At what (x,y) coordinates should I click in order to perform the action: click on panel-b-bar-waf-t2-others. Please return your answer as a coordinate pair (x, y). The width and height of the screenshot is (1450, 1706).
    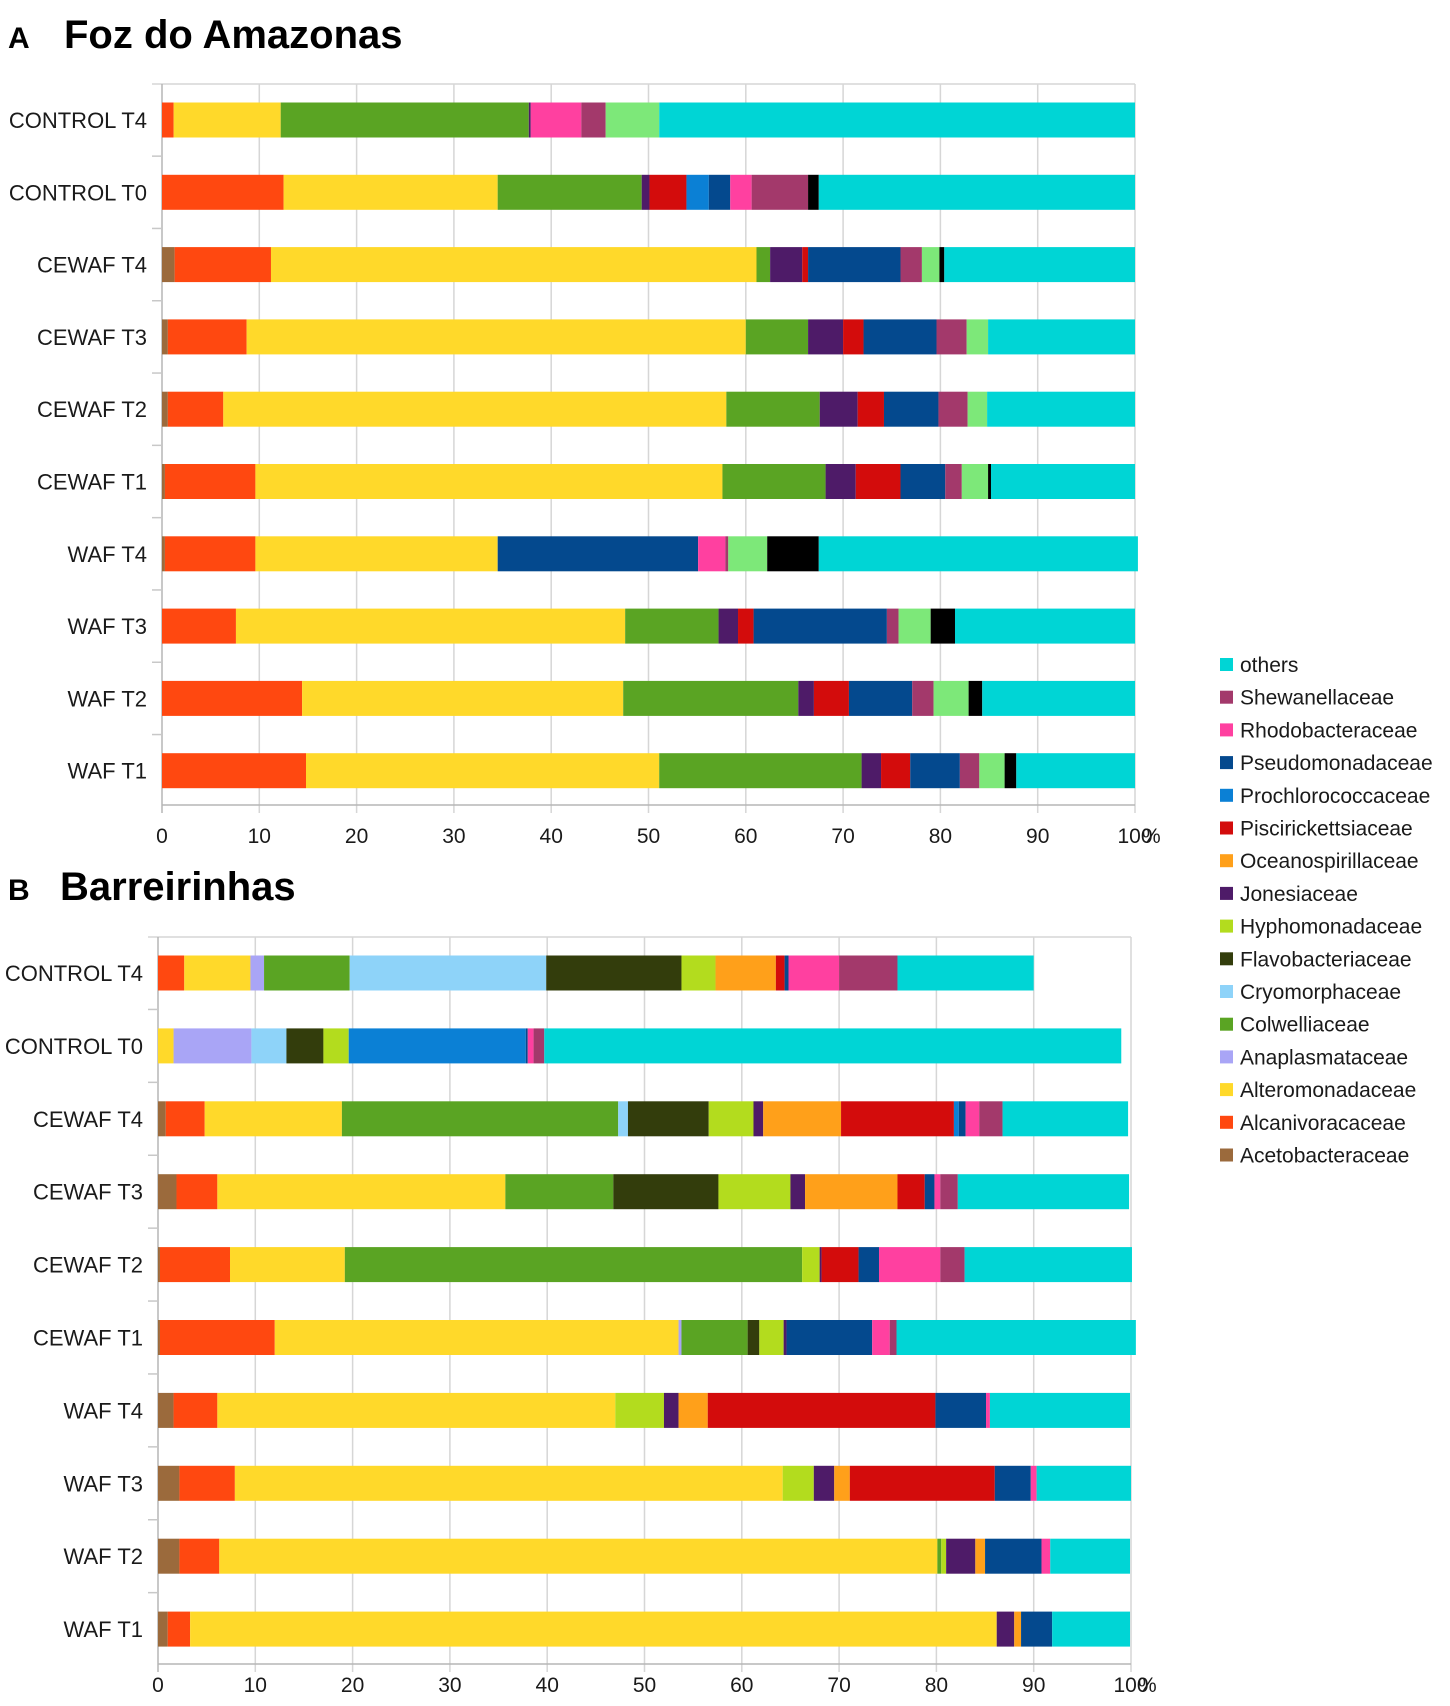
    Looking at the image, I should click on (1090, 1556).